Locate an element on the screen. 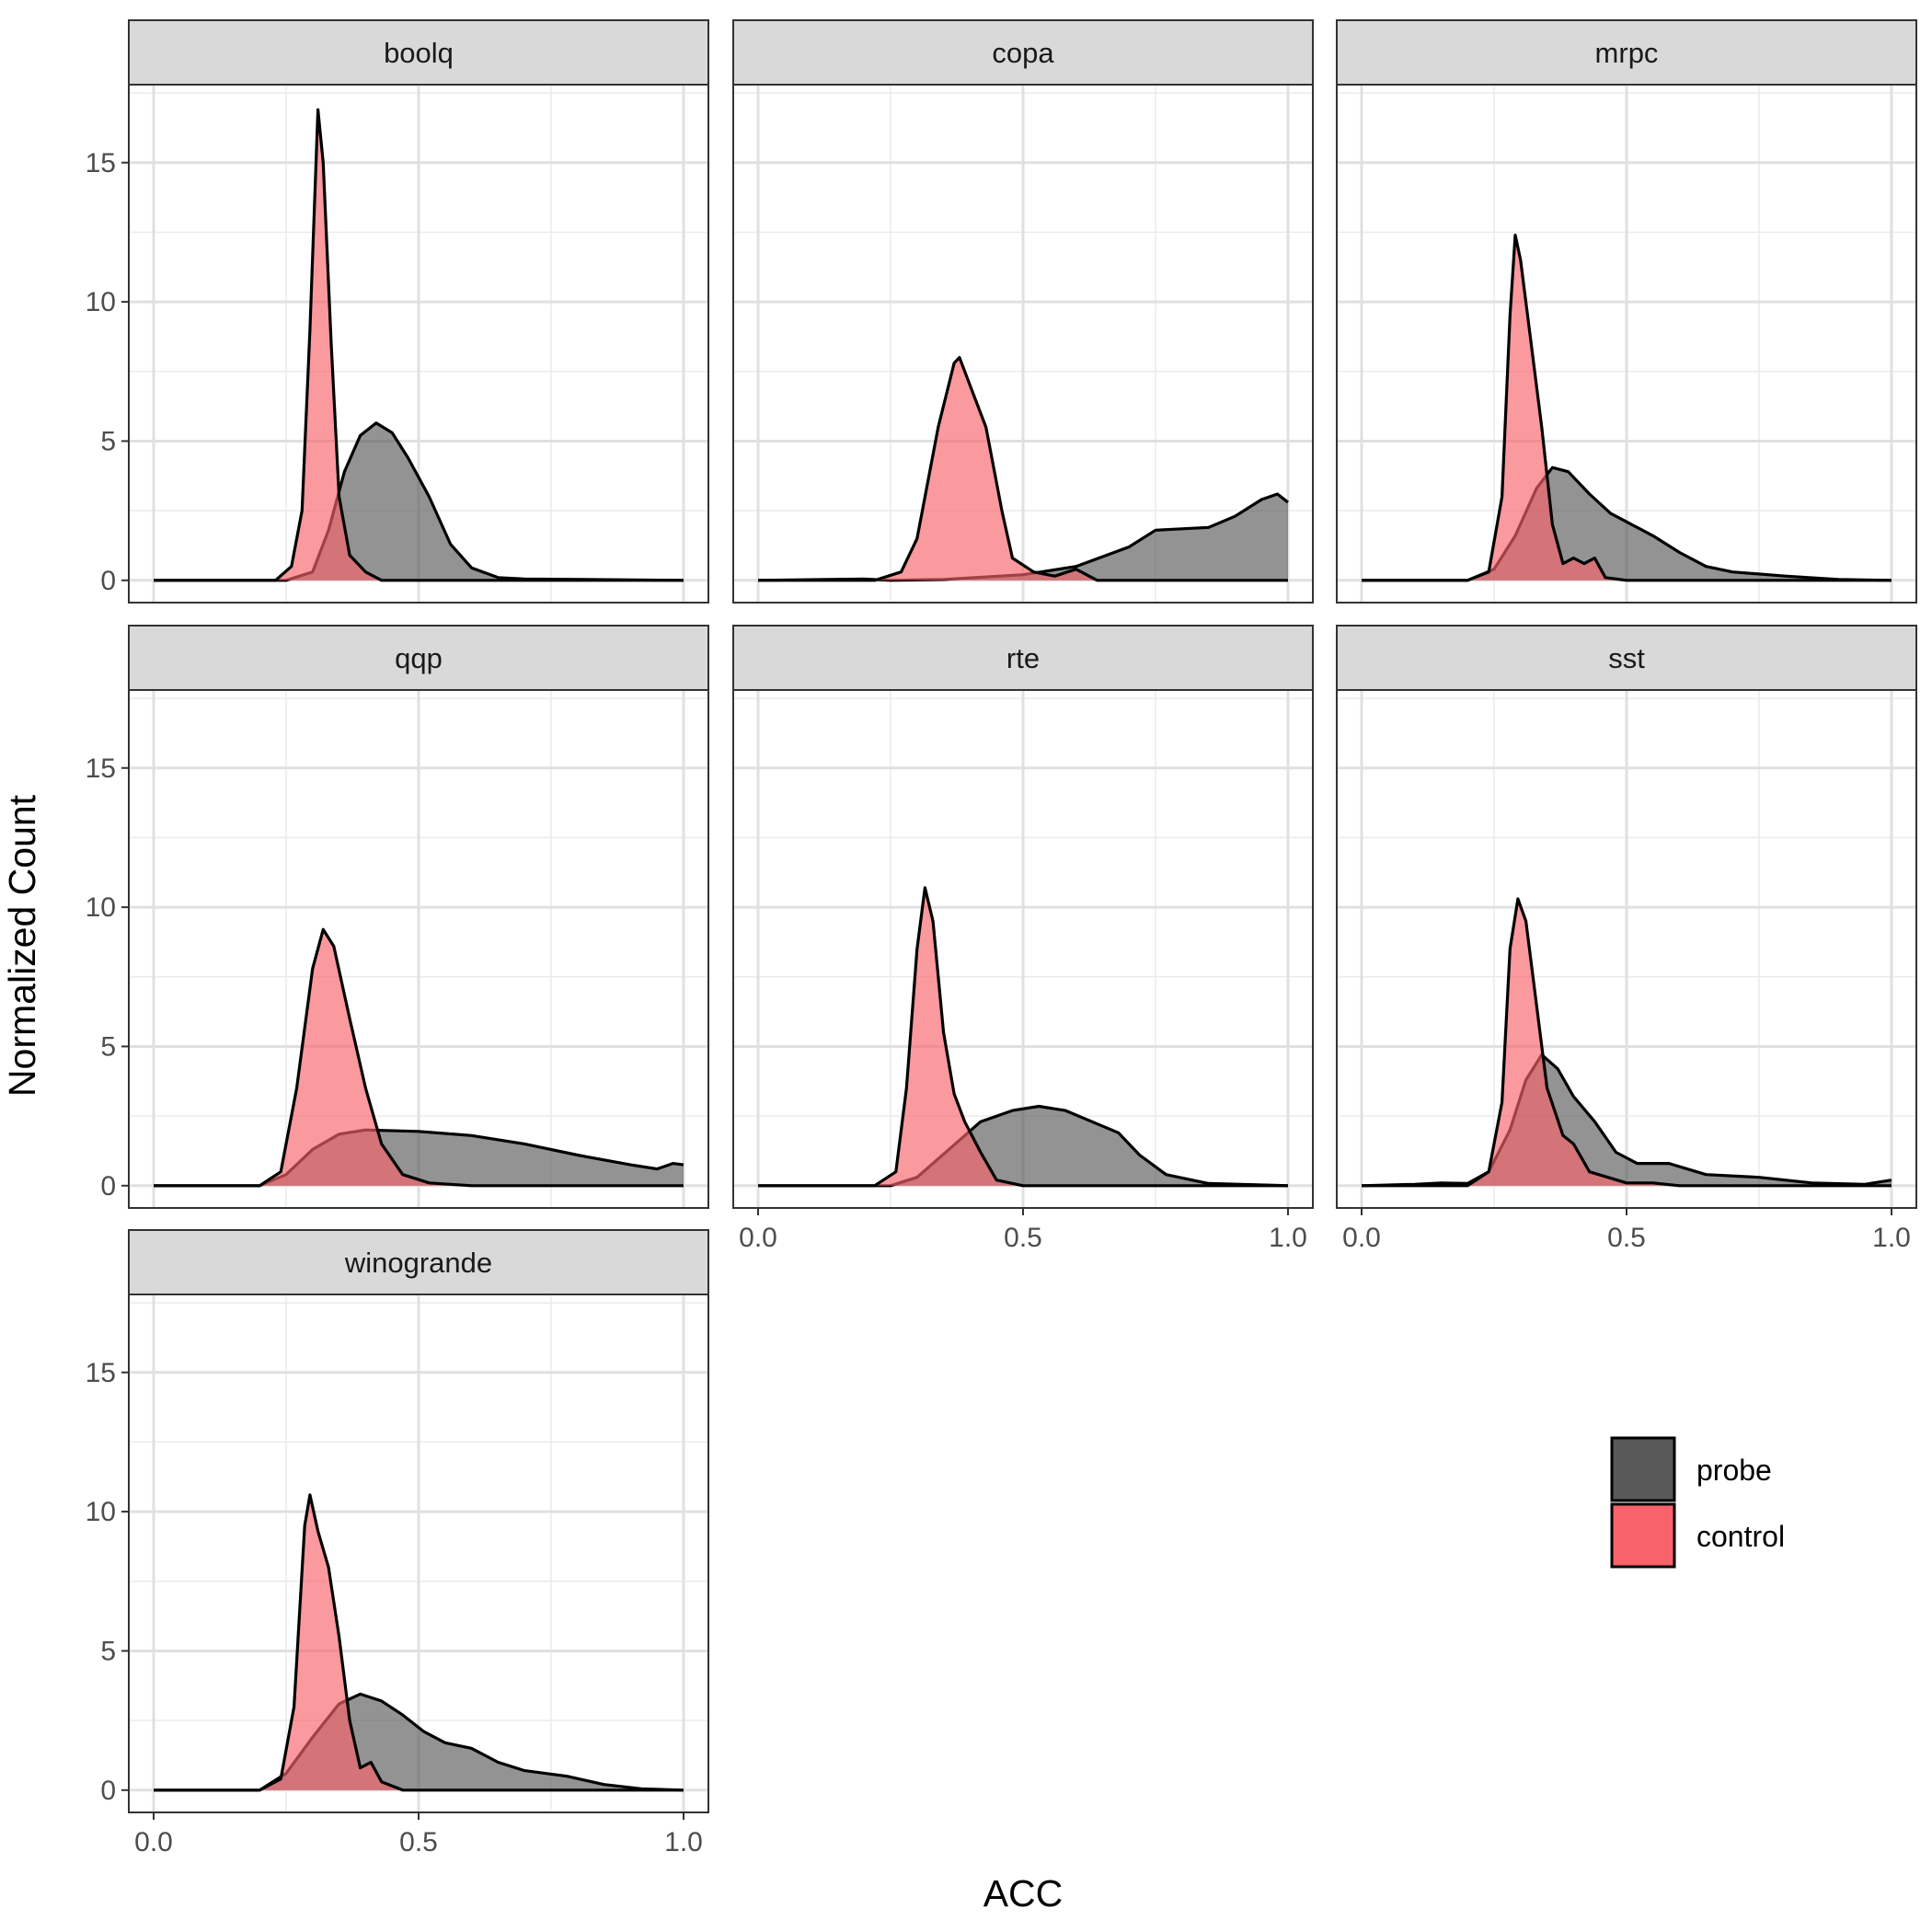  density-line-probe is located at coordinates (1626, 1120).